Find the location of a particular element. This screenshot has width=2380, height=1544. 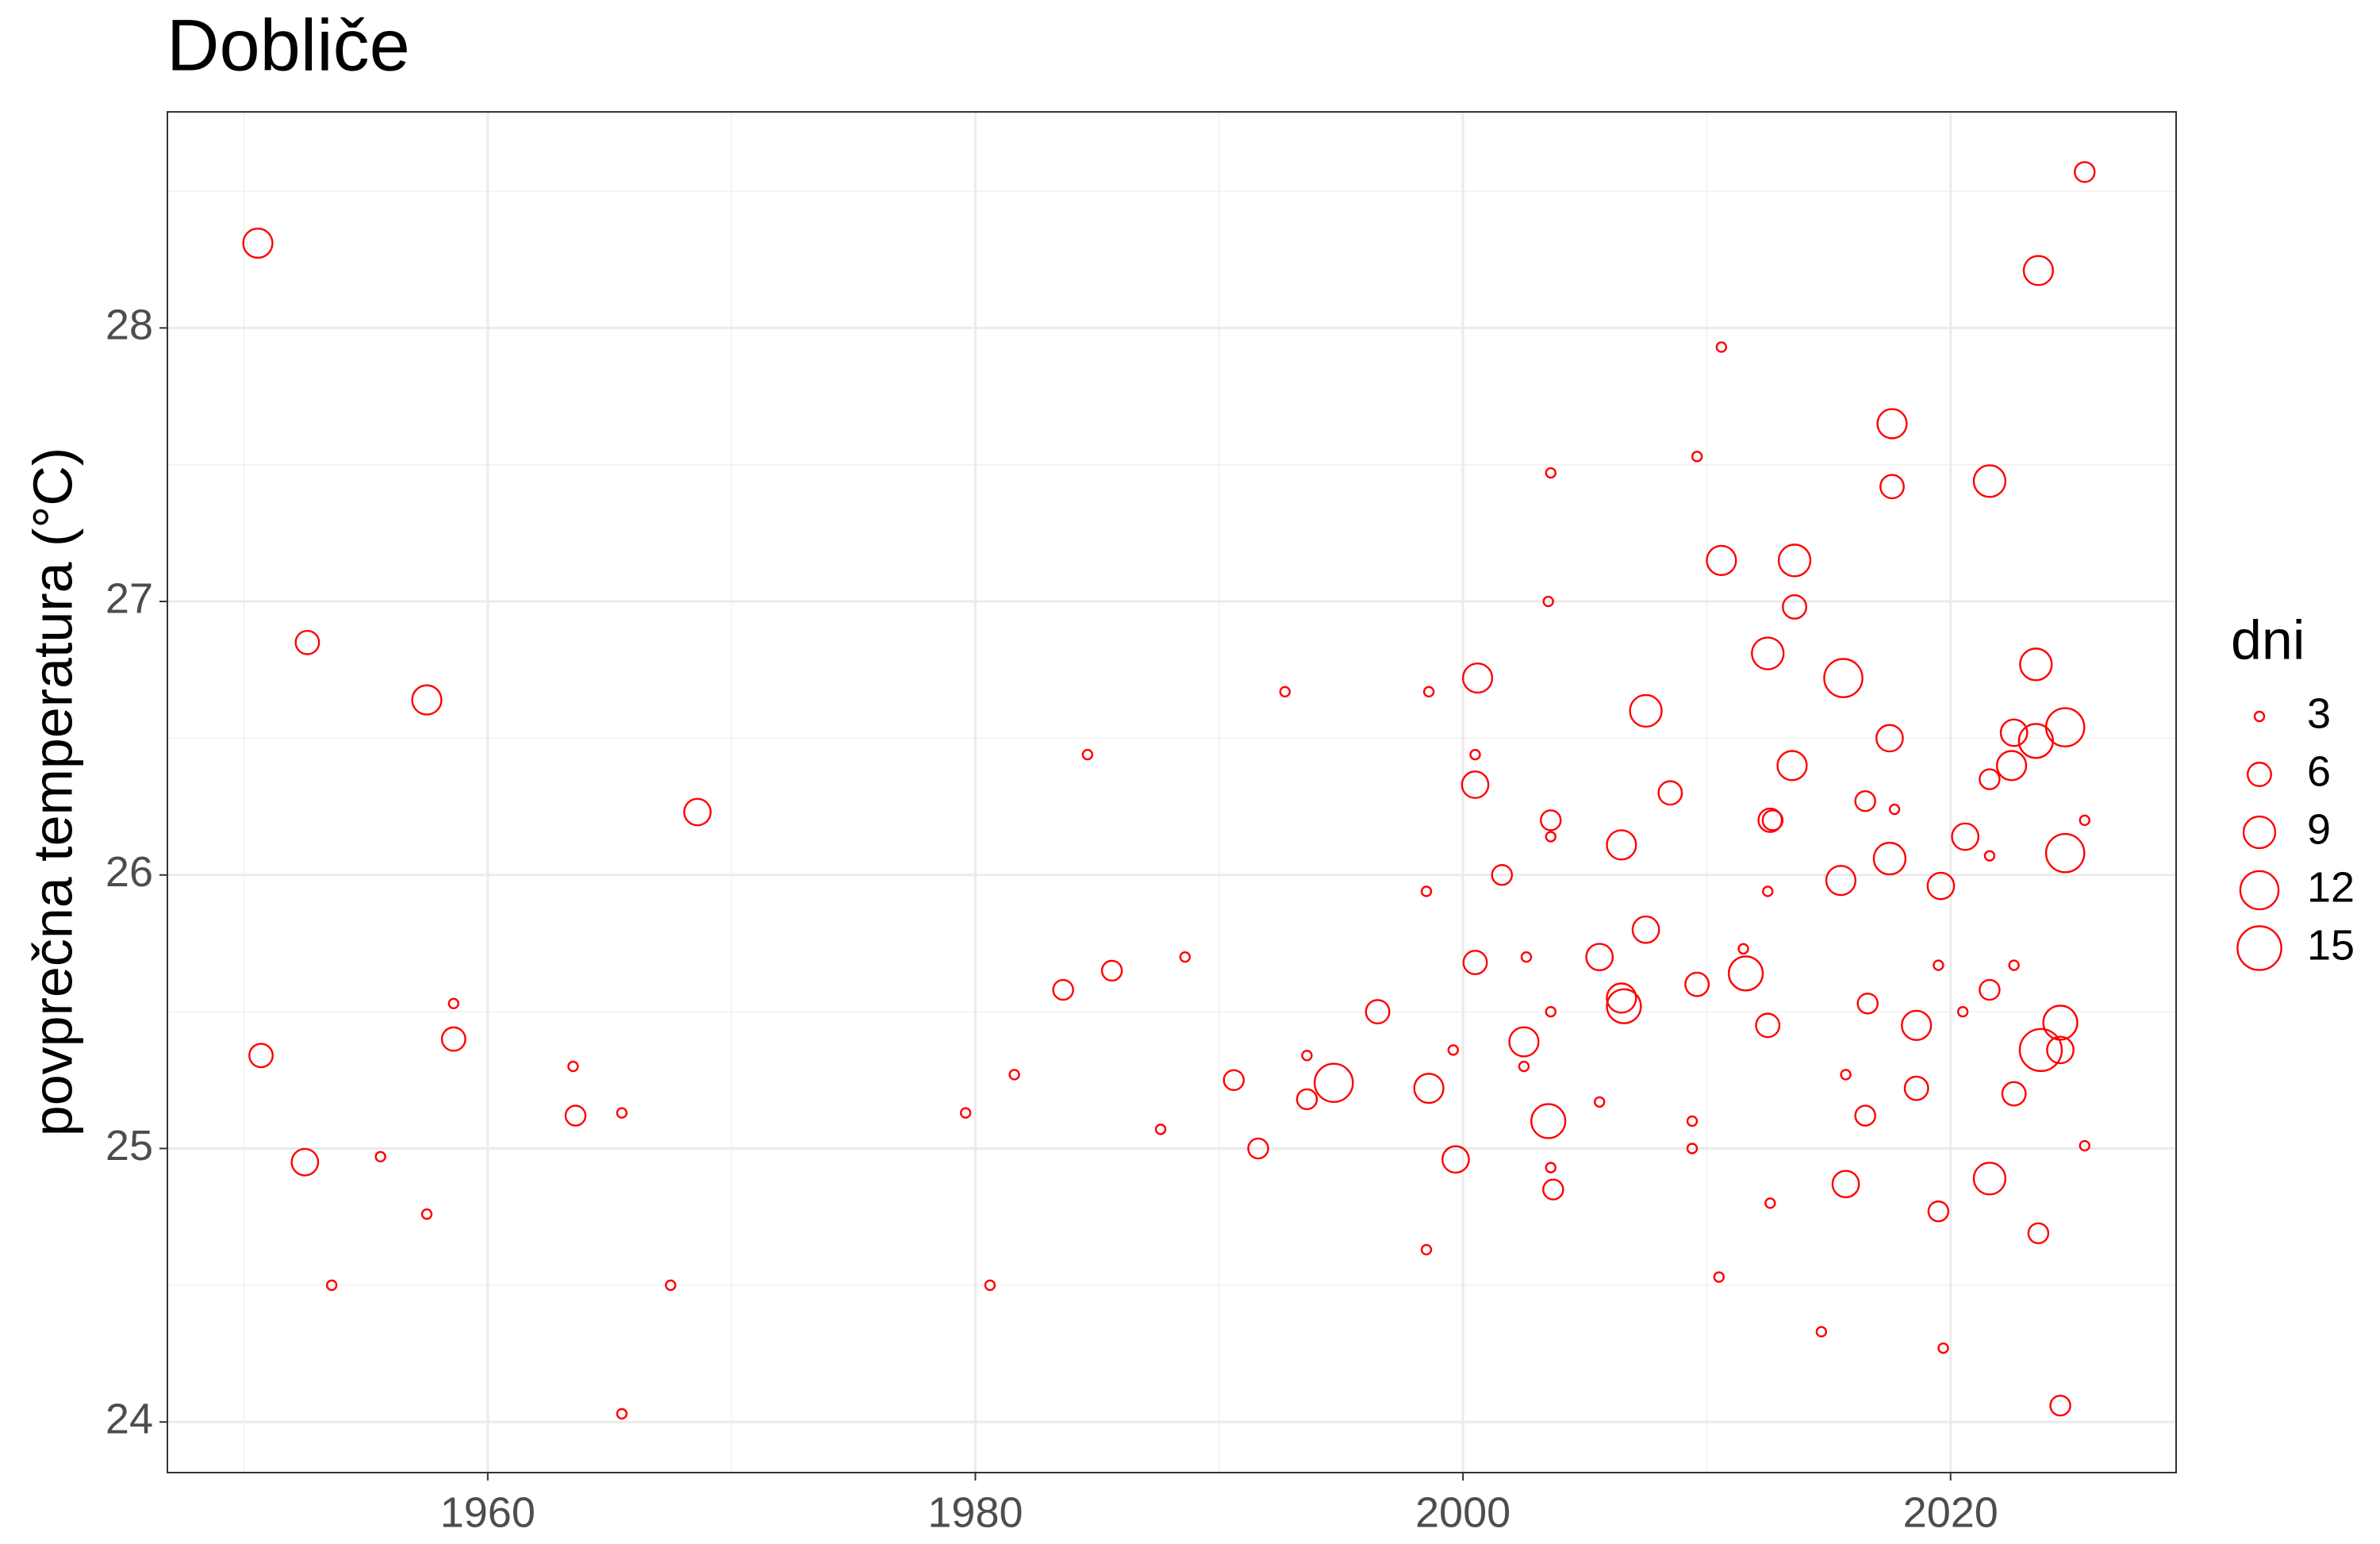

x-tick-label: 1960 is located at coordinates (488, 1512).